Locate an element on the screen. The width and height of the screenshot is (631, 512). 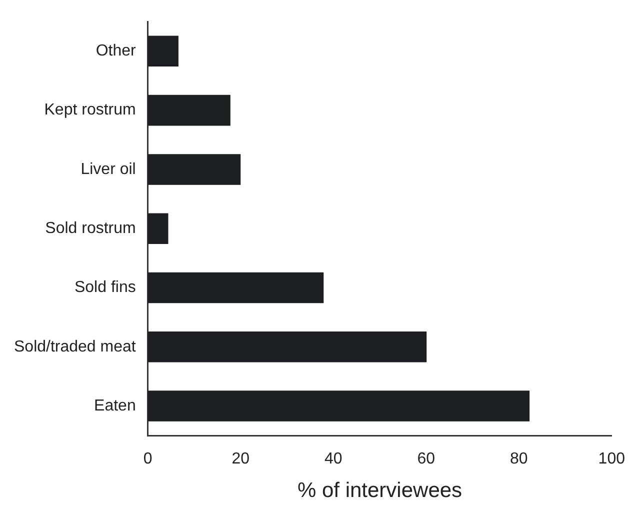
x-tick-label: 40 is located at coordinates (333, 459).